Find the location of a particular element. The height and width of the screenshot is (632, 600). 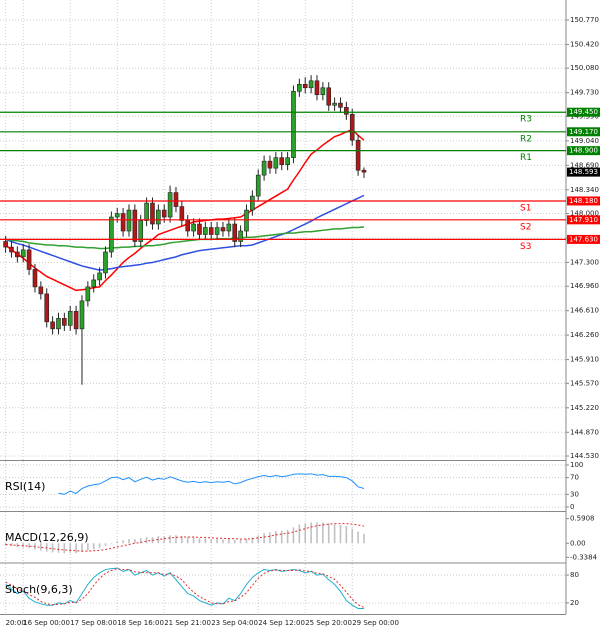

y-tick-label: 0.5908 is located at coordinates (582, 519).